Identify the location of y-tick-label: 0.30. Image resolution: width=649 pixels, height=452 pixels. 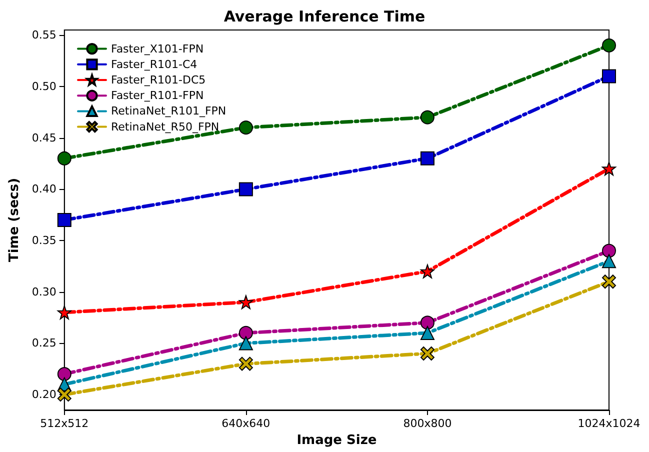
(44, 291).